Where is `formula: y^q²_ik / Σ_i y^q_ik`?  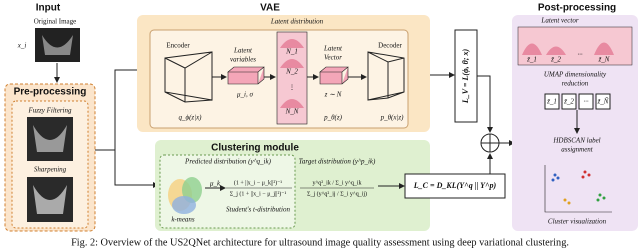
formula: y^q²_ik / Σ_i y^q_ik is located at coordinates (336, 183).